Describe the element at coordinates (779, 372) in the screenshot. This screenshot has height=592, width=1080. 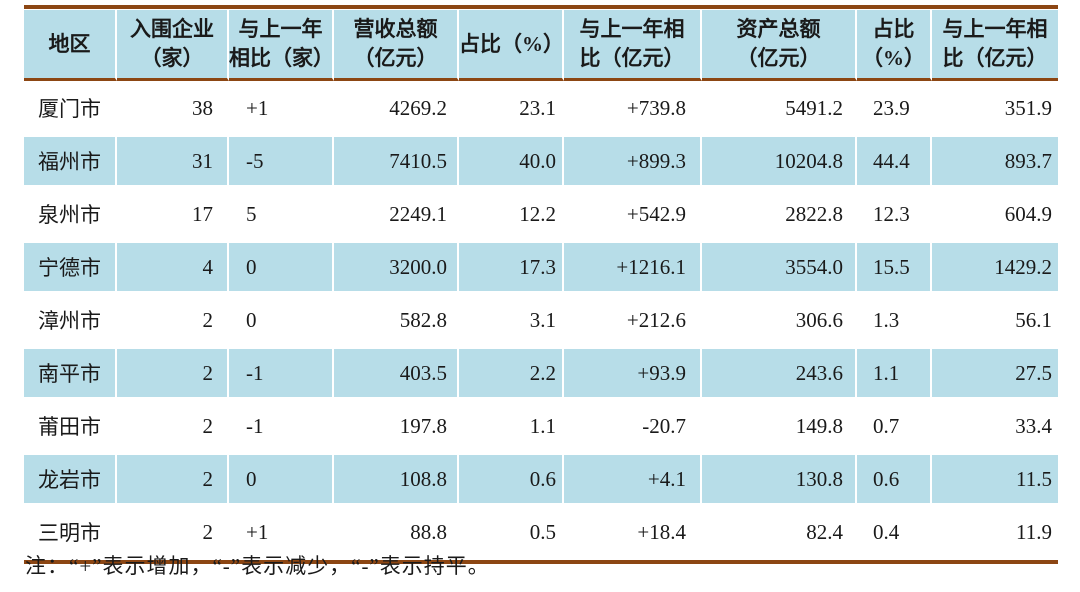
I see `table-cell: 243.6` at that location.